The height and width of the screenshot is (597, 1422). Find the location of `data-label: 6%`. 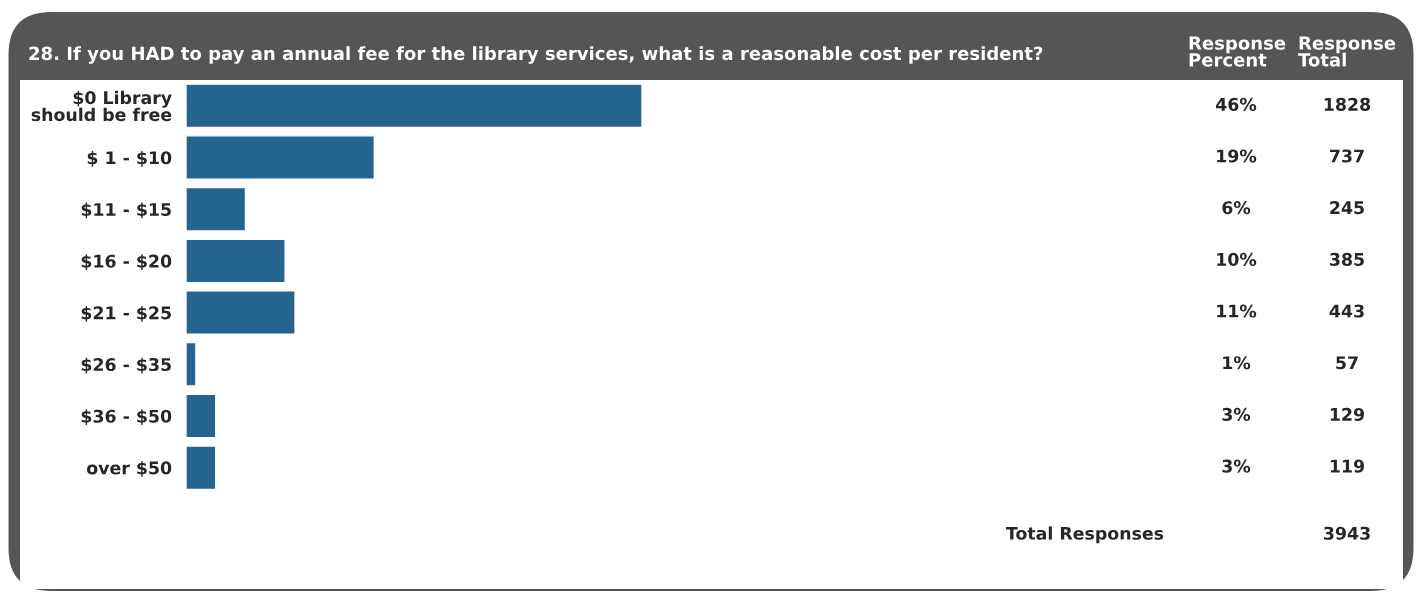

data-label: 6% is located at coordinates (1236, 208).